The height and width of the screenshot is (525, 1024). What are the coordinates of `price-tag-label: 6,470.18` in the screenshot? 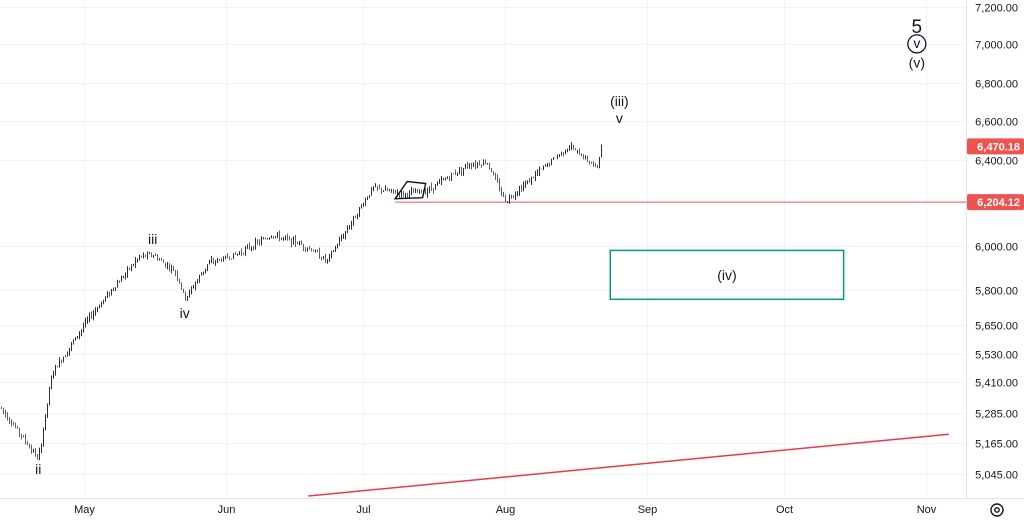 It's located at (998, 147).